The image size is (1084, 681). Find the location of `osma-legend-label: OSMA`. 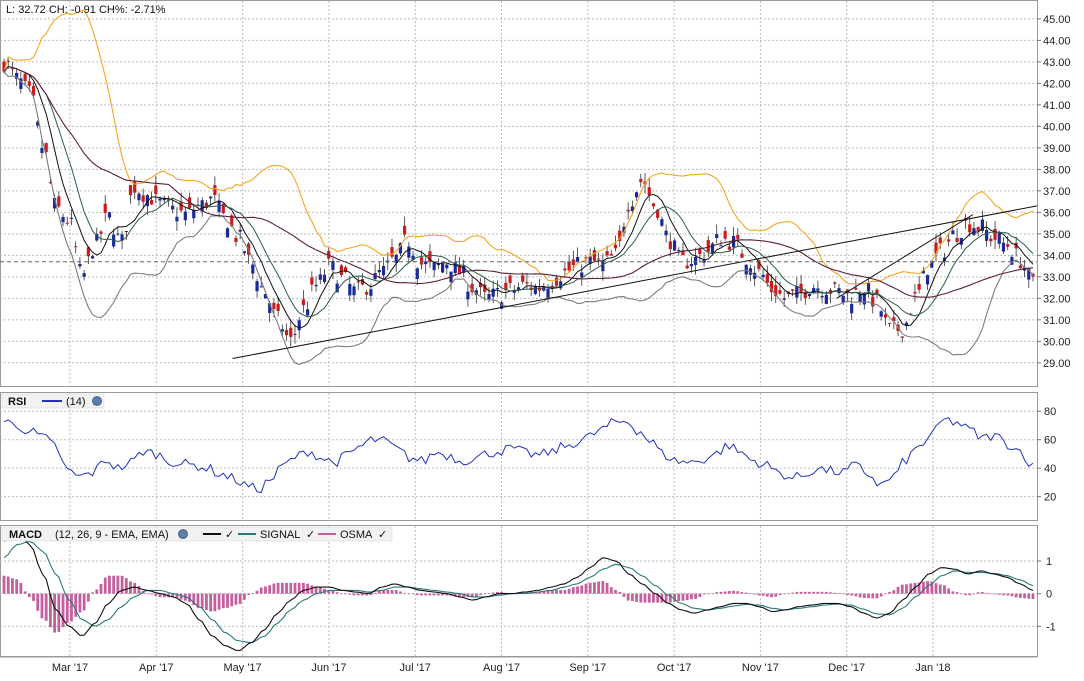

osma-legend-label: OSMA is located at coordinates (356, 535).